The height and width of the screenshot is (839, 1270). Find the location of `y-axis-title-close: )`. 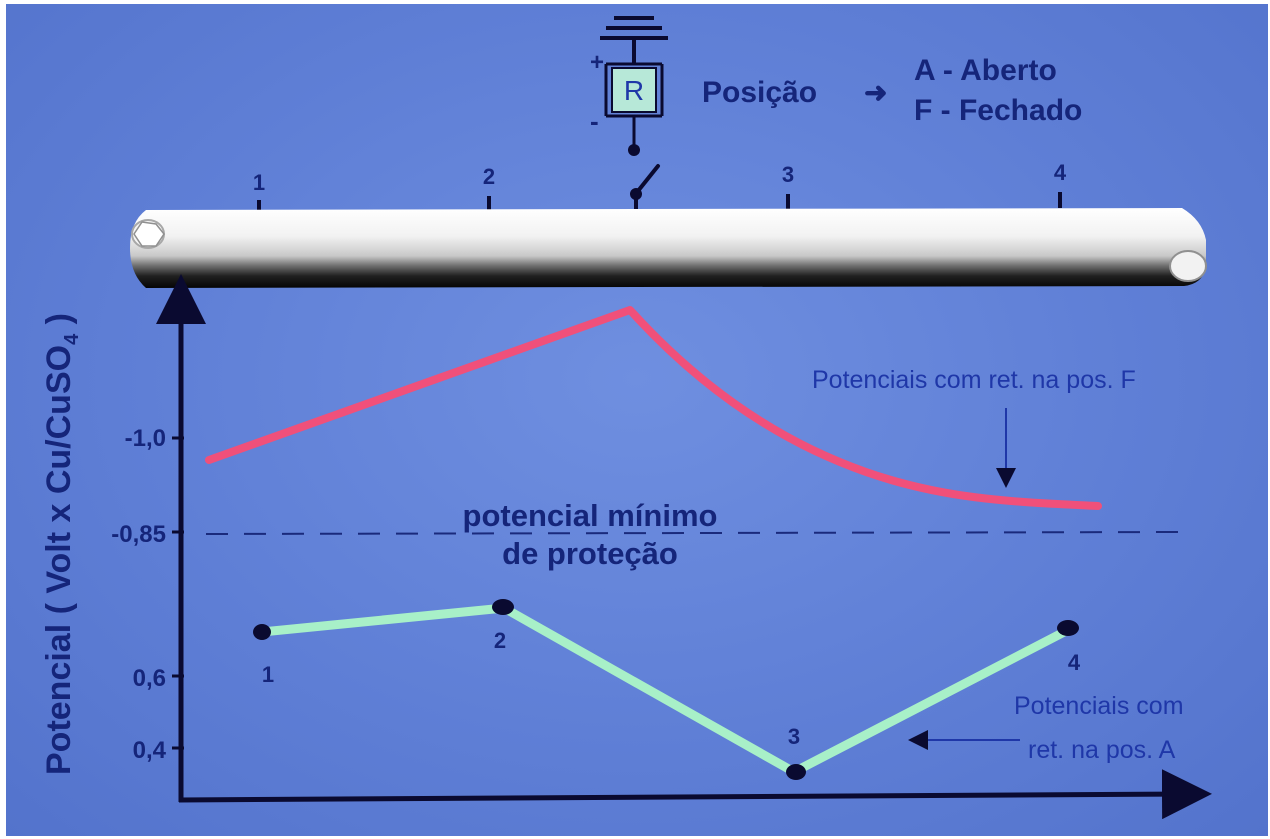

y-axis-title-close: ) is located at coordinates (59, 323).